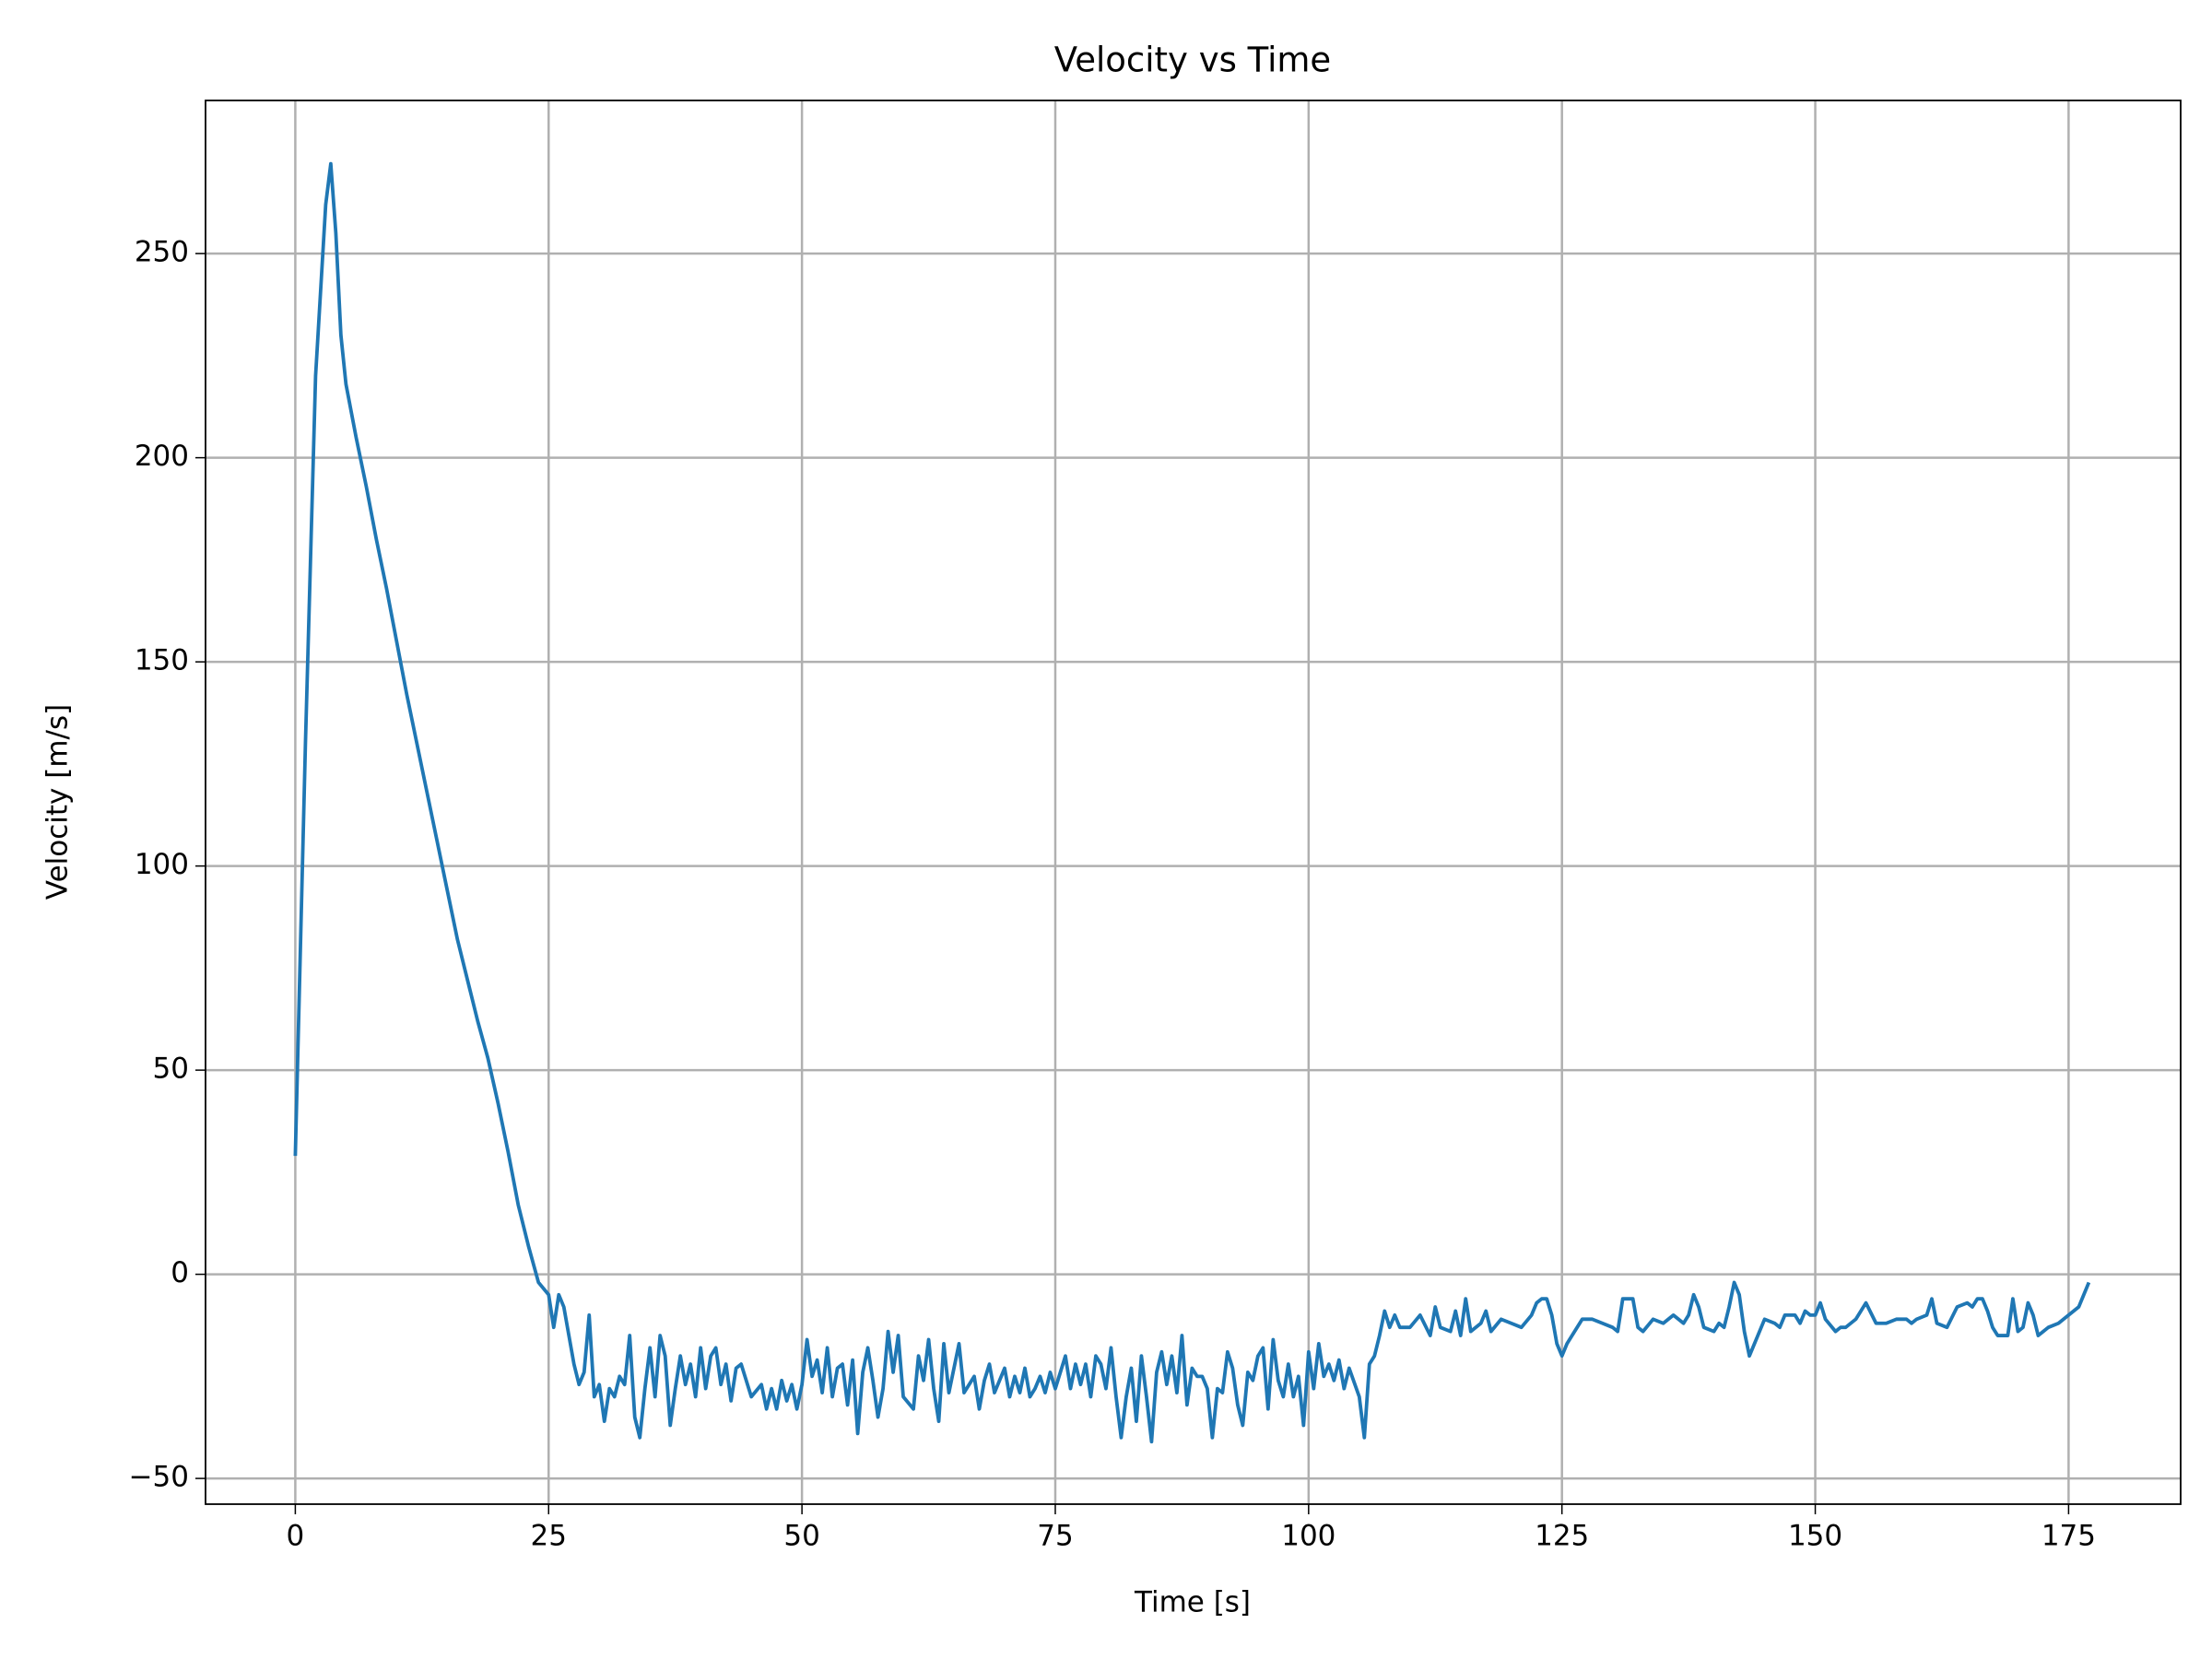  Describe the element at coordinates (162, 864) in the screenshot. I see `y-tick-label: 100` at that location.